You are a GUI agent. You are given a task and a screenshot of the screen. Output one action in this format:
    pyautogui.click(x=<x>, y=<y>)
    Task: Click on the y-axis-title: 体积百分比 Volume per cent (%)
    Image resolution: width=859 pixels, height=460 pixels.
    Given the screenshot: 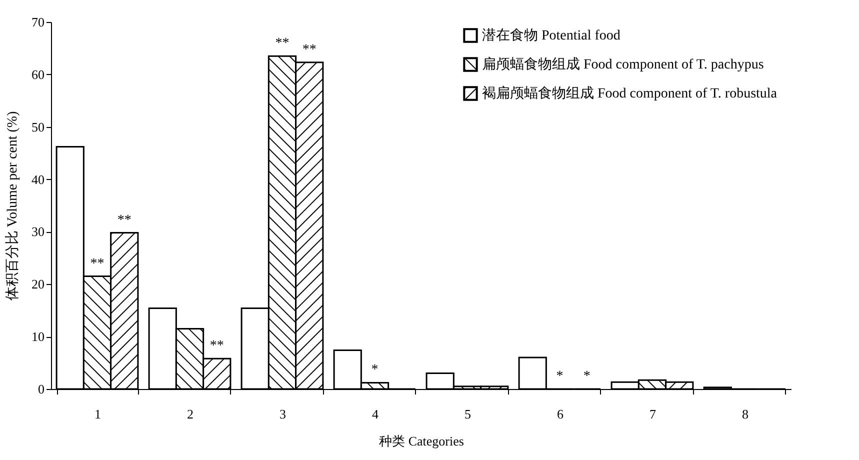 What is the action you would take?
    pyautogui.click(x=12, y=205)
    